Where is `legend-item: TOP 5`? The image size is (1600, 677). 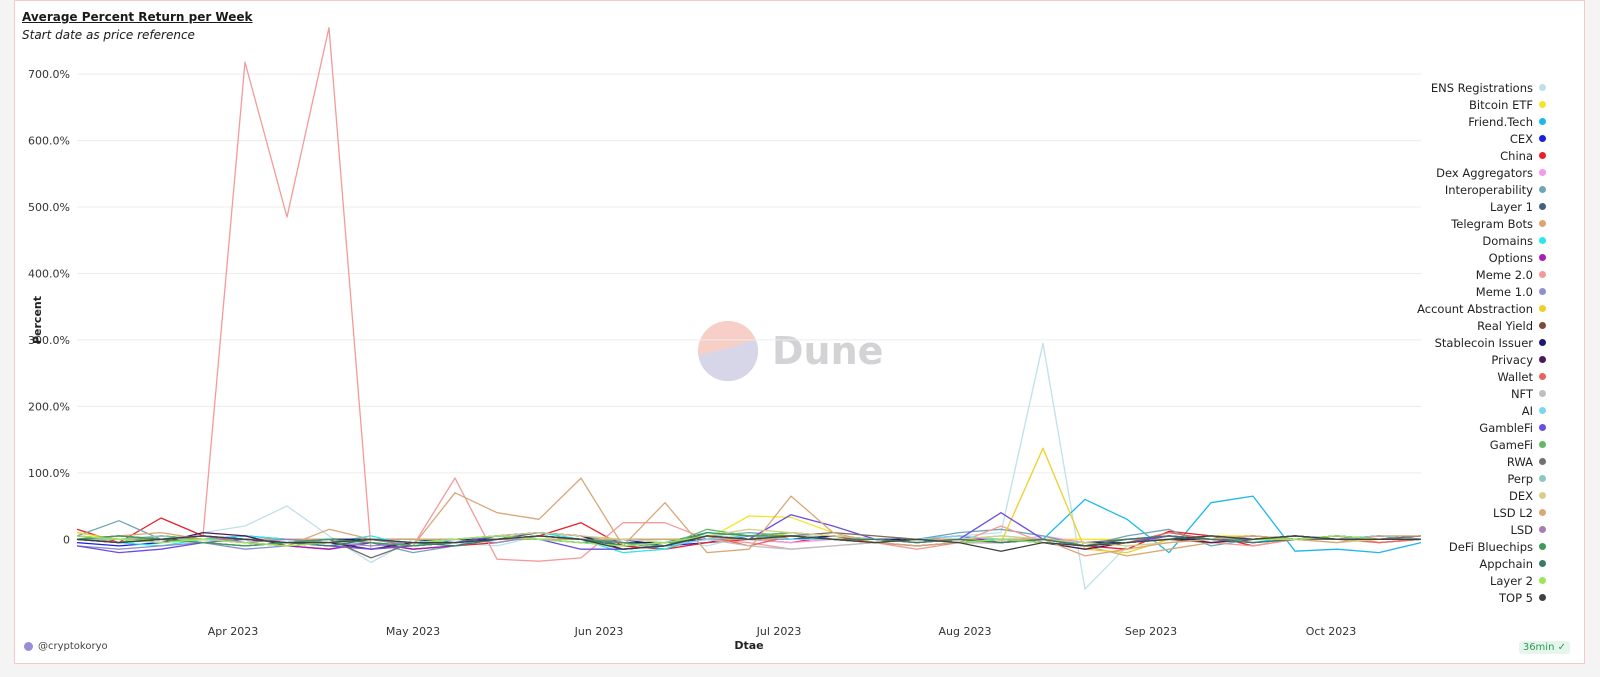 legend-item: TOP 5 is located at coordinates (1446, 597).